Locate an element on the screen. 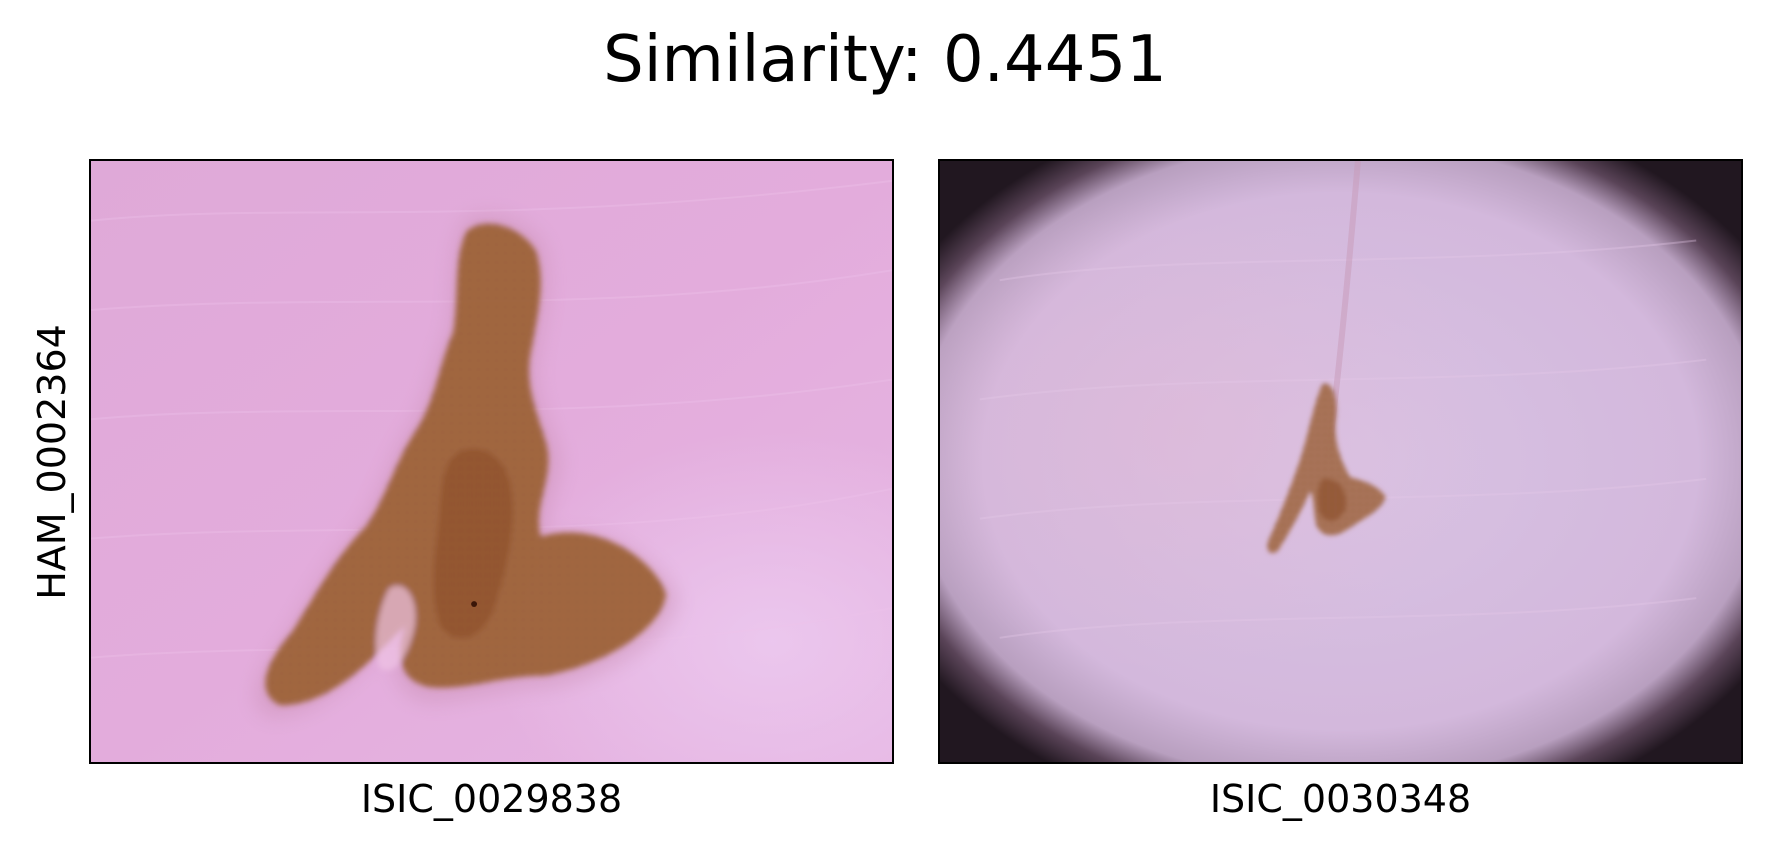 Image resolution: width=1770 pixels, height=851 pixels. figure-title: Similarity: 0.4451 is located at coordinates (885, 60).